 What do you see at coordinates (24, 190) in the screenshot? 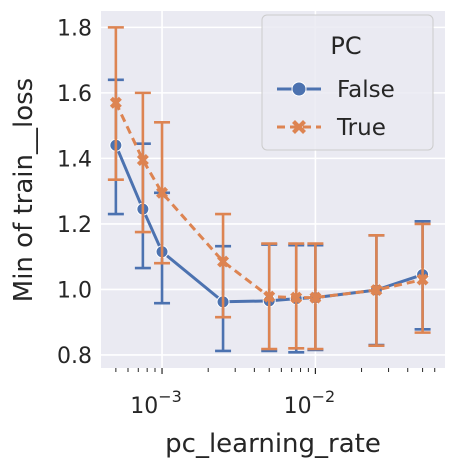
I see `y-axis-label: Min of train__loss` at bounding box center [24, 190].